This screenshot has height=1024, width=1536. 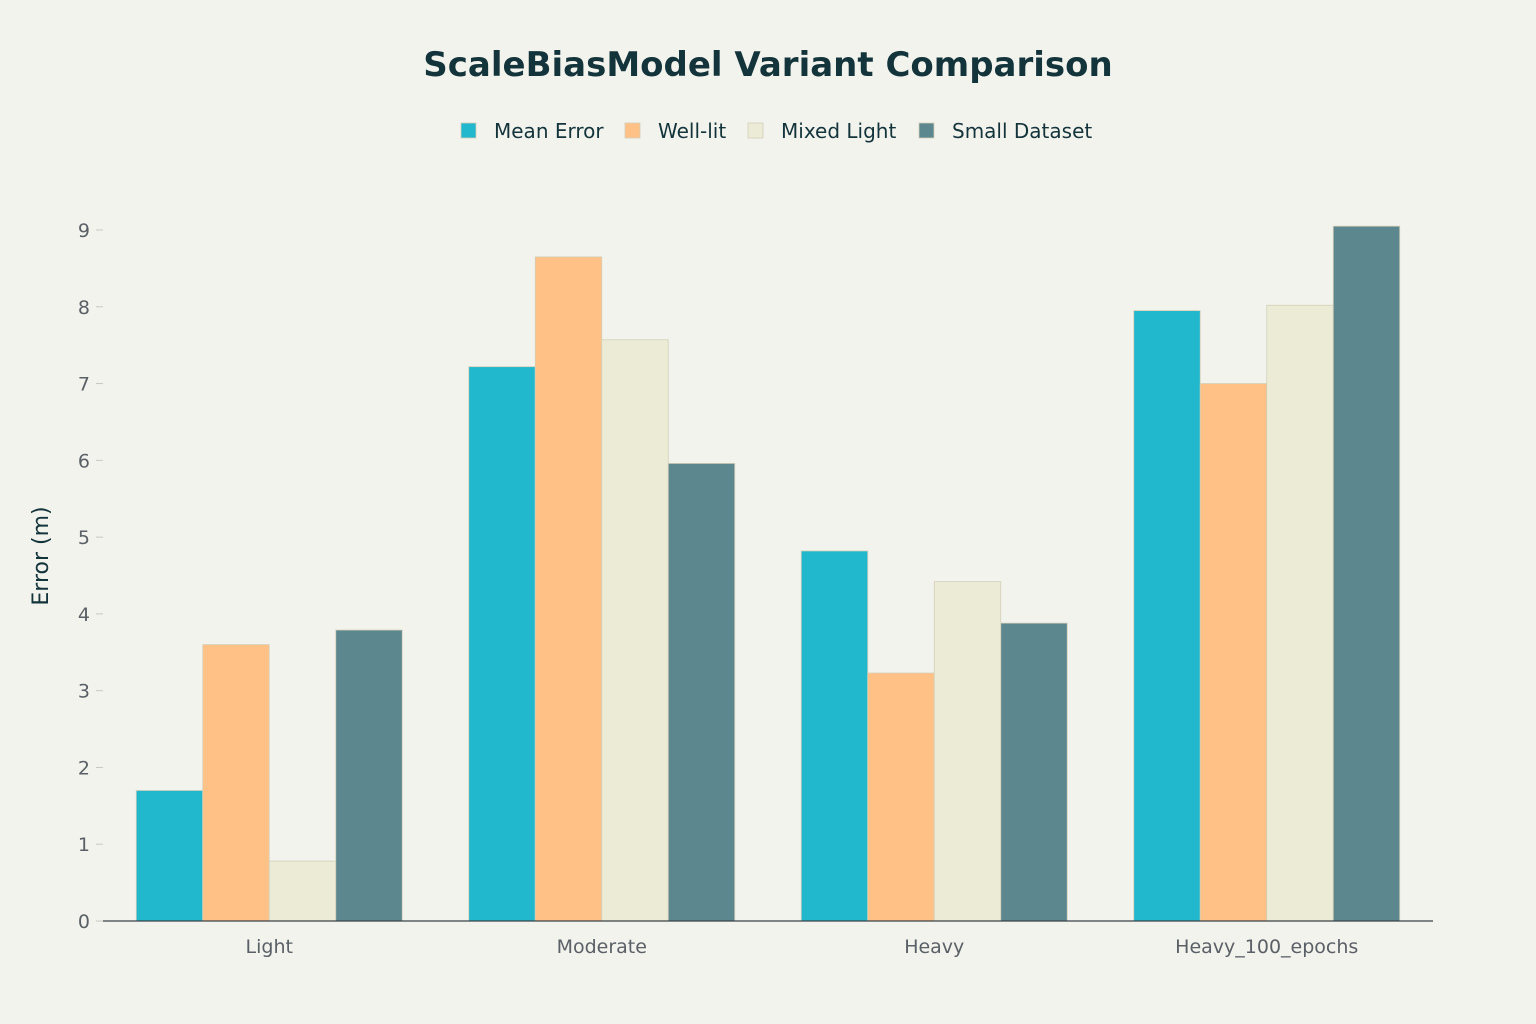 What do you see at coordinates (767, 65) in the screenshot?
I see `chart-title: ScaleBiasModel Variant Comparison` at bounding box center [767, 65].